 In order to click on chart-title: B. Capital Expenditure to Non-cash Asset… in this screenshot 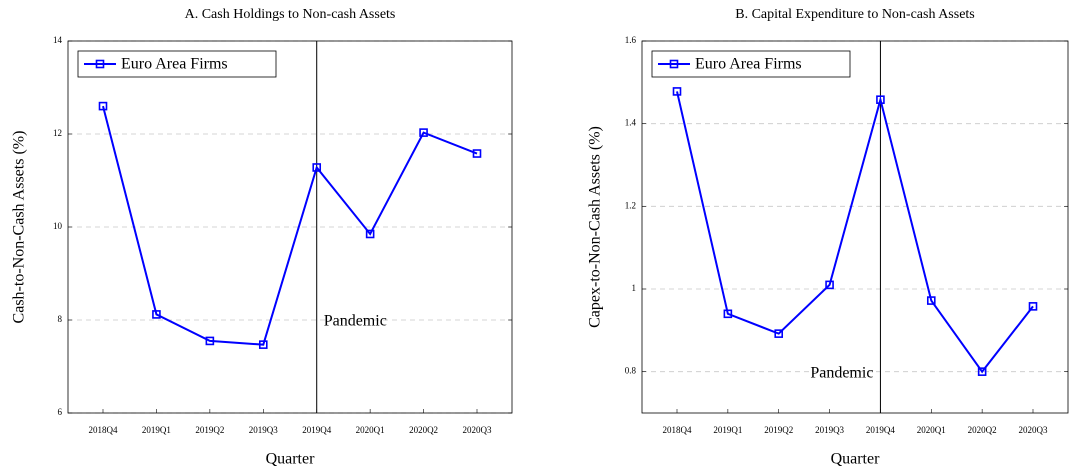, I will do `click(855, 14)`.